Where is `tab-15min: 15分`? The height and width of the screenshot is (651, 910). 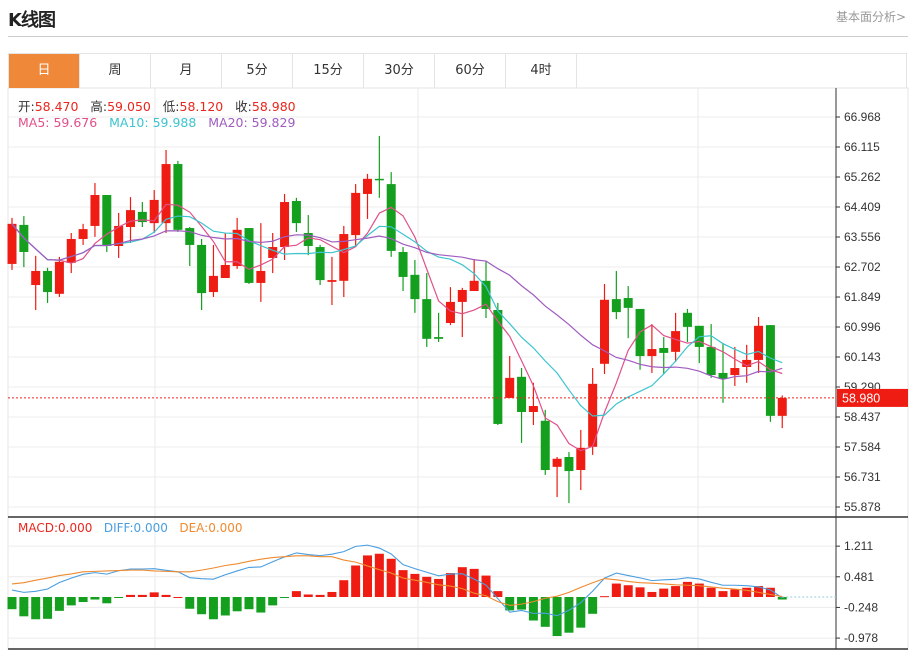 tab-15min: 15分 is located at coordinates (328, 71).